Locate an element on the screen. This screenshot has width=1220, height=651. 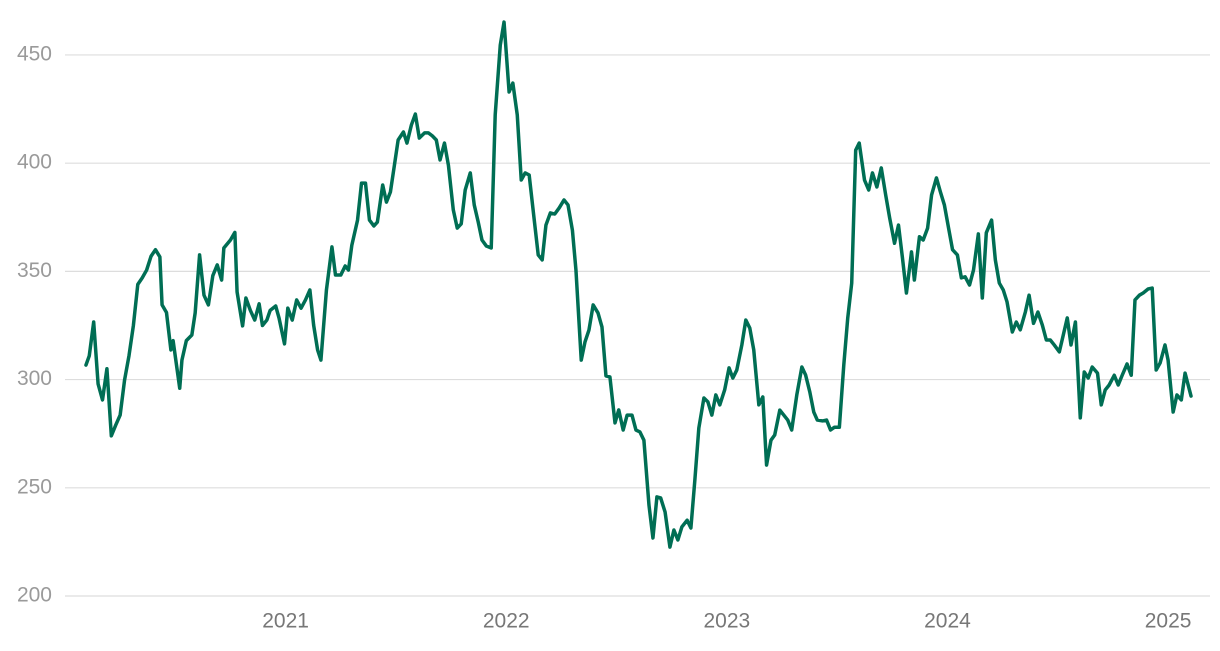
x-tick-label: 2024 is located at coordinates (947, 621).